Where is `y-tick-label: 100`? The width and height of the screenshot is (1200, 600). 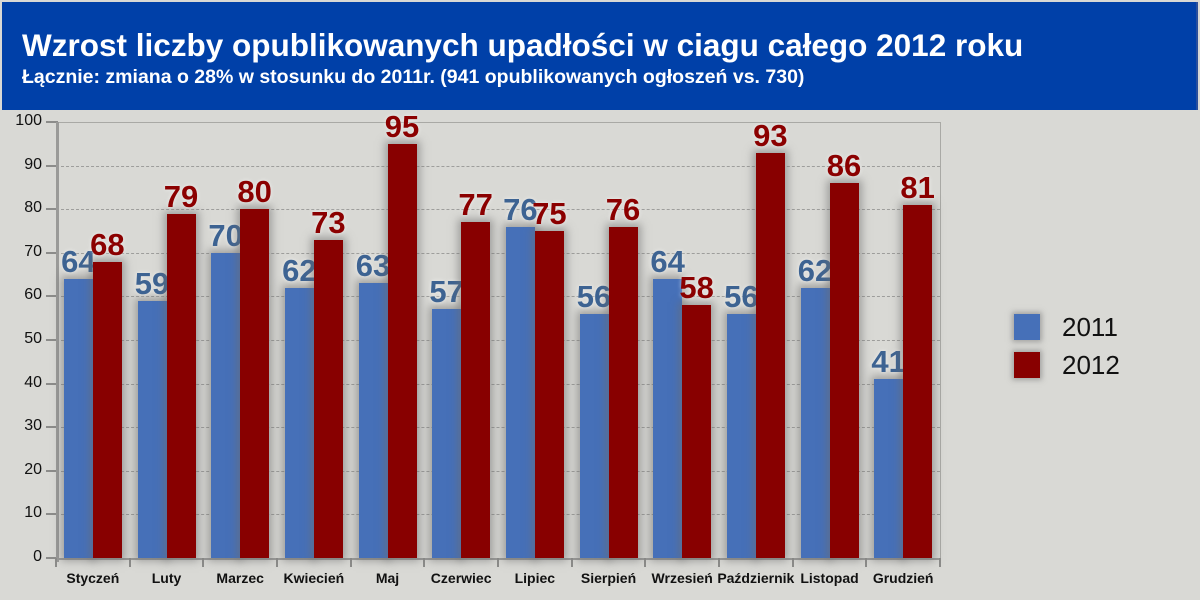
y-tick-label: 100 is located at coordinates (28, 120).